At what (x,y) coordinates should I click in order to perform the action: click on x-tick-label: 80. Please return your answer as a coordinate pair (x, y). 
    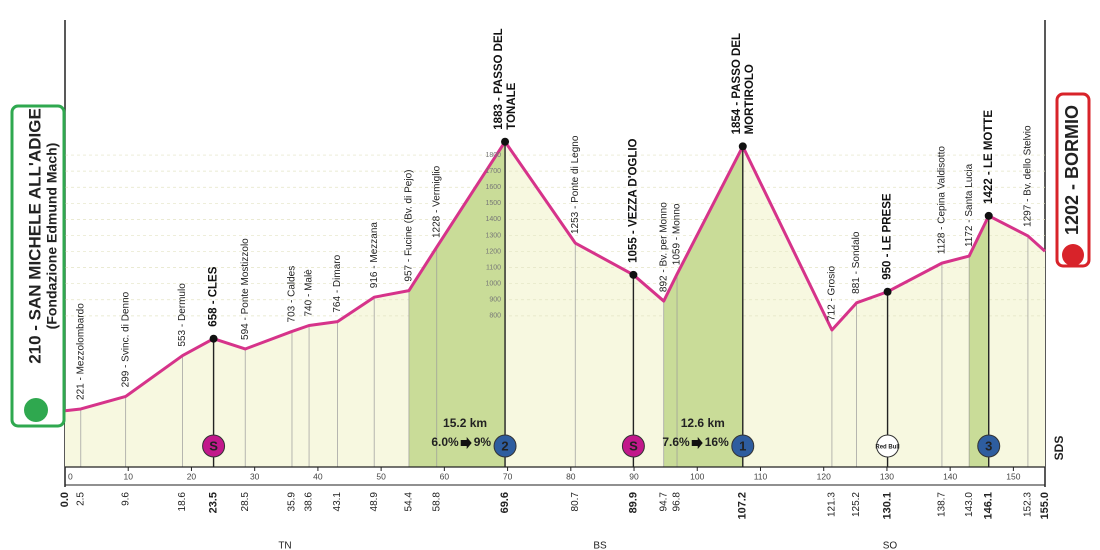
    Looking at the image, I should click on (571, 476).